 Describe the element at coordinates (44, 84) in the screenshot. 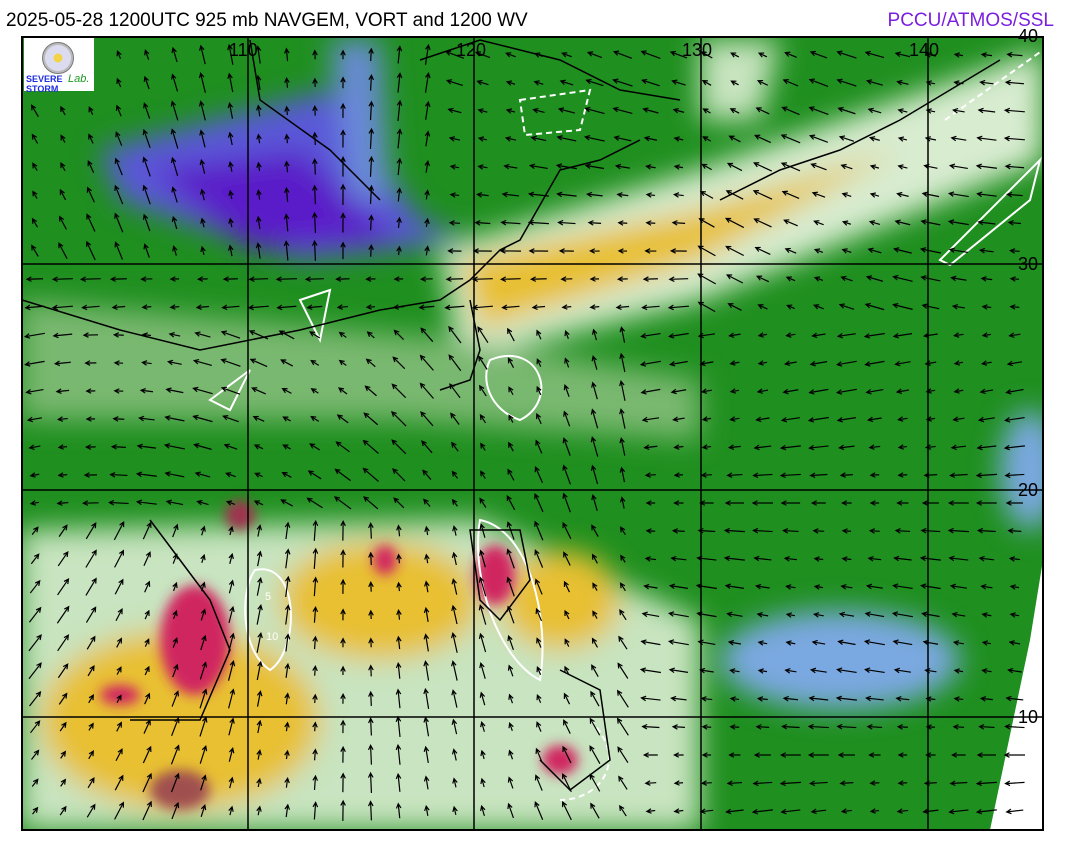

I see `logo-severe-storm: SEVERE STORM` at that location.